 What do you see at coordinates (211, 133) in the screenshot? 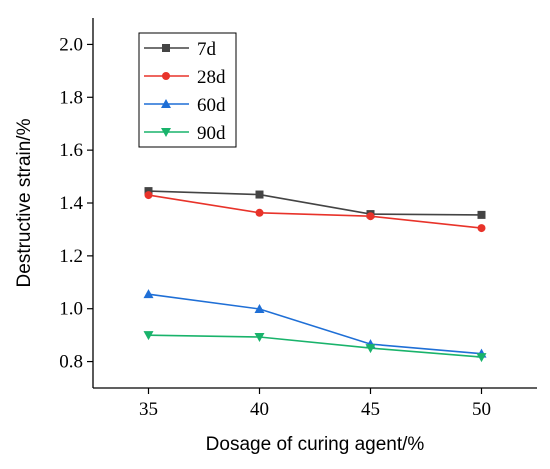
I see `legend-label: 90d` at bounding box center [211, 133].